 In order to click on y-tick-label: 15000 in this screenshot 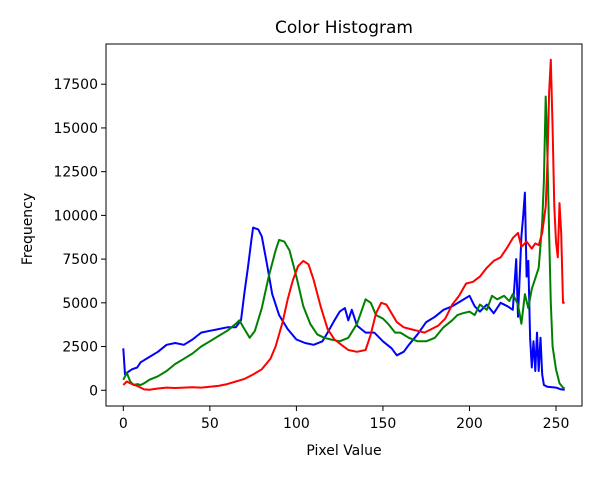, I will do `click(75, 129)`.